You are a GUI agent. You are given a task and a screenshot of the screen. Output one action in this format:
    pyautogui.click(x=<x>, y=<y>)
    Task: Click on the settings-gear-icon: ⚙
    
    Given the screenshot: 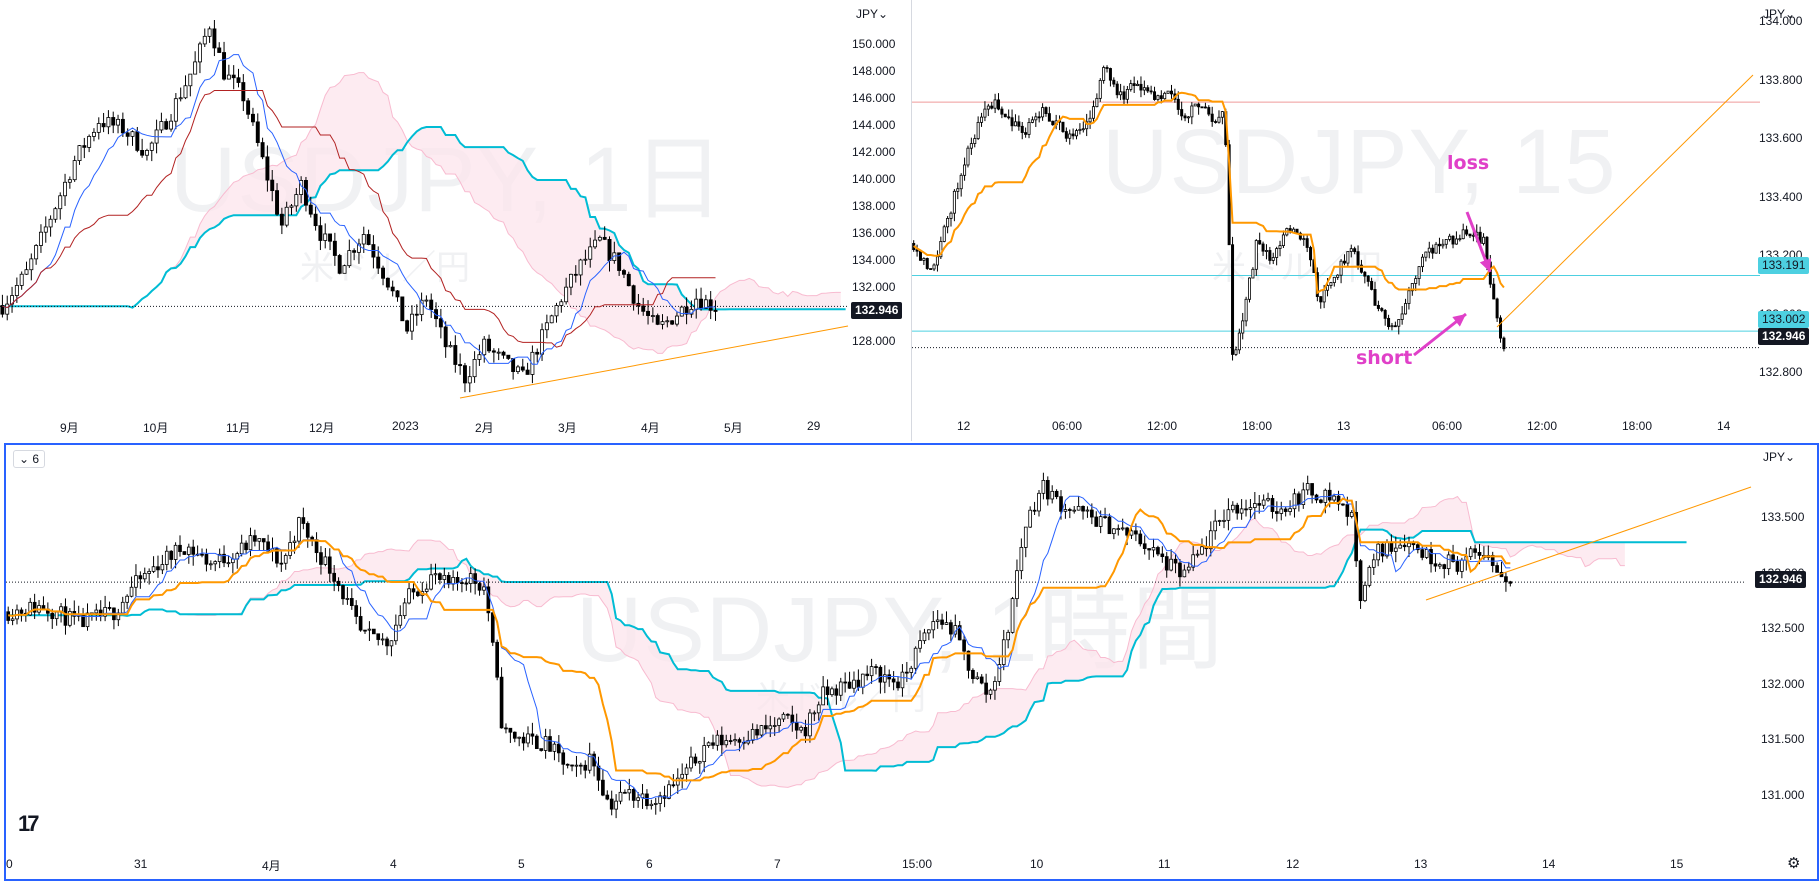 What is the action you would take?
    pyautogui.click(x=1794, y=863)
    